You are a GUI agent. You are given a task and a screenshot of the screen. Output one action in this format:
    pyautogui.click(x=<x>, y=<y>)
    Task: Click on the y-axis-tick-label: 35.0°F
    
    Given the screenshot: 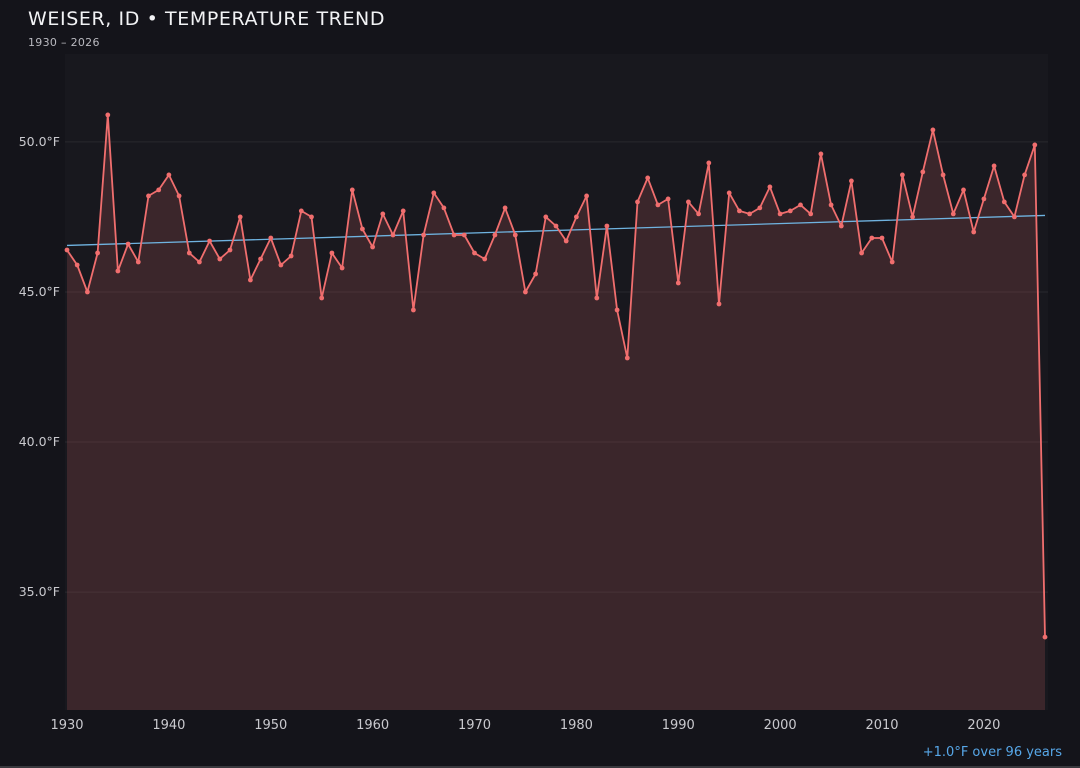 What is the action you would take?
    pyautogui.click(x=39, y=591)
    